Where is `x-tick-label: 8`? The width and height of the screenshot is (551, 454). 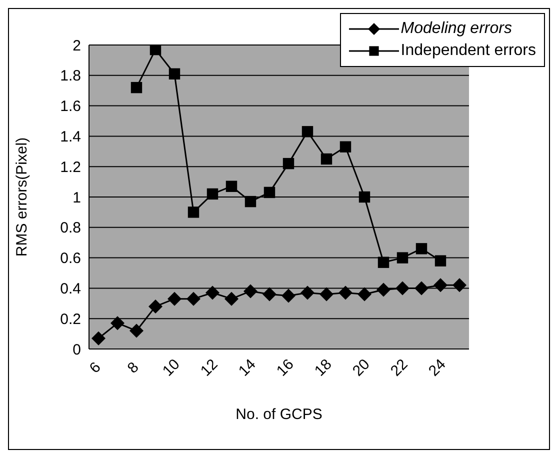 x-tick-label: 8 is located at coordinates (133, 367).